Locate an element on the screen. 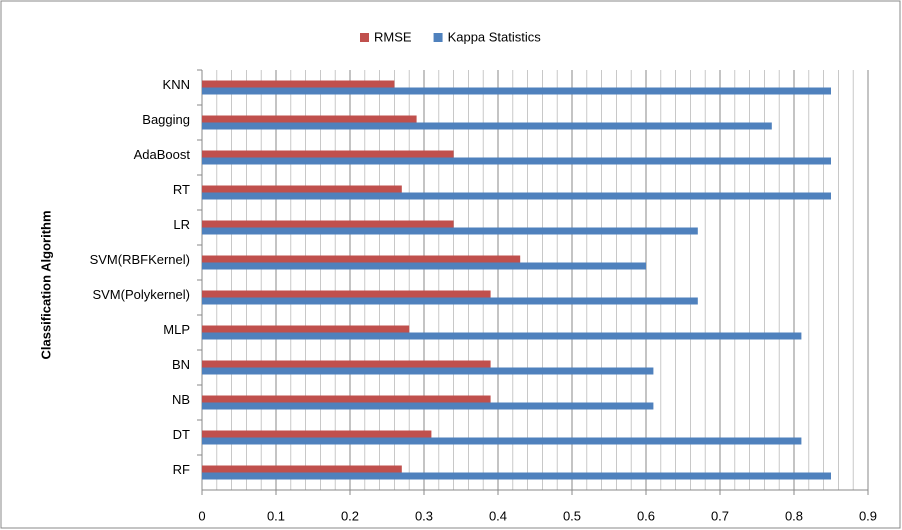 Image resolution: width=902 pixels, height=530 pixels. y-tick-label: DT is located at coordinates (181, 434).